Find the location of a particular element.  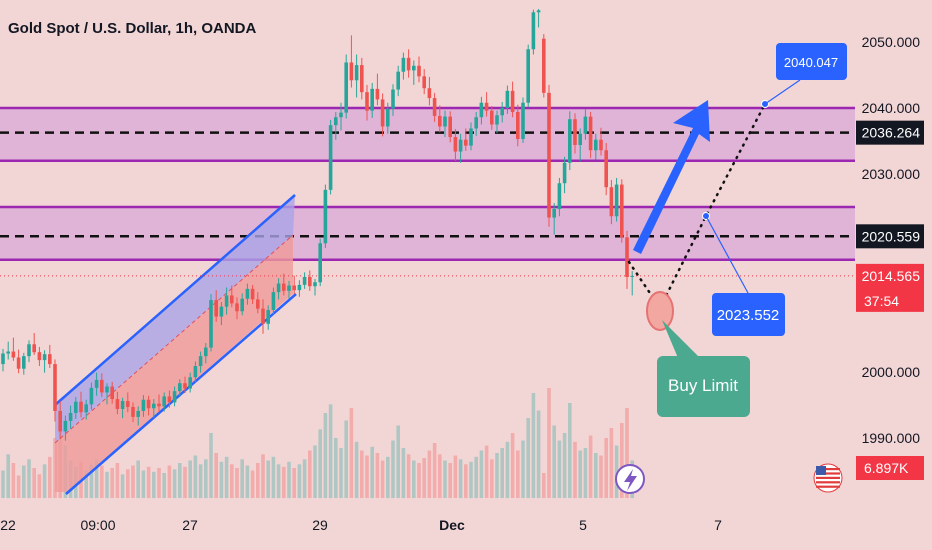

countdown-label: 37:54 is located at coordinates (881, 301).